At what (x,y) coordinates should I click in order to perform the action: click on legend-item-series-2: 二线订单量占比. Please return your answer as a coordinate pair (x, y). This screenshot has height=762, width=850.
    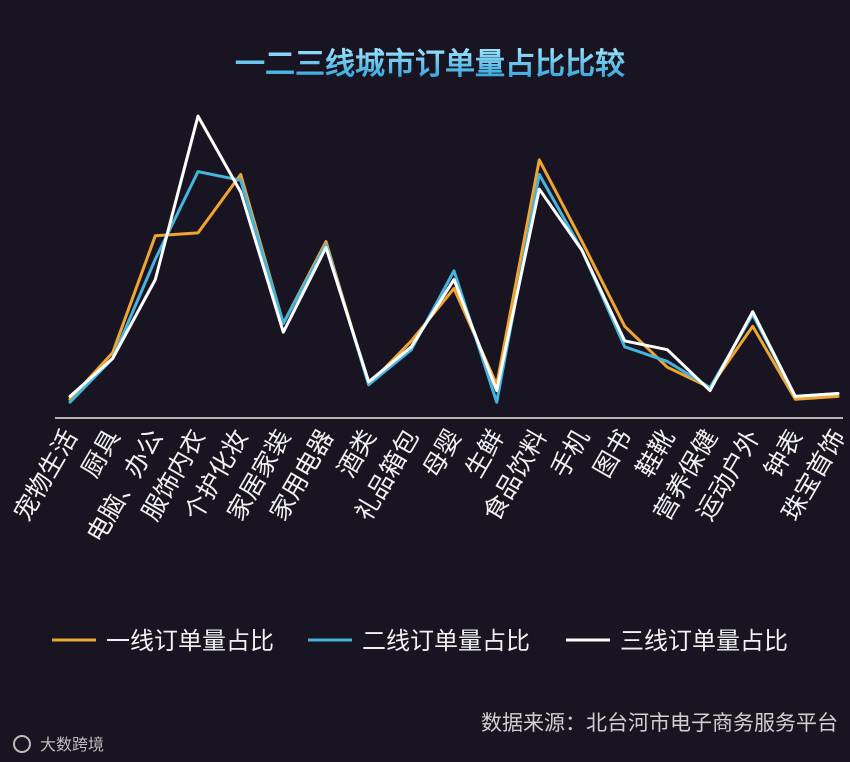
    Looking at the image, I should click on (419, 641).